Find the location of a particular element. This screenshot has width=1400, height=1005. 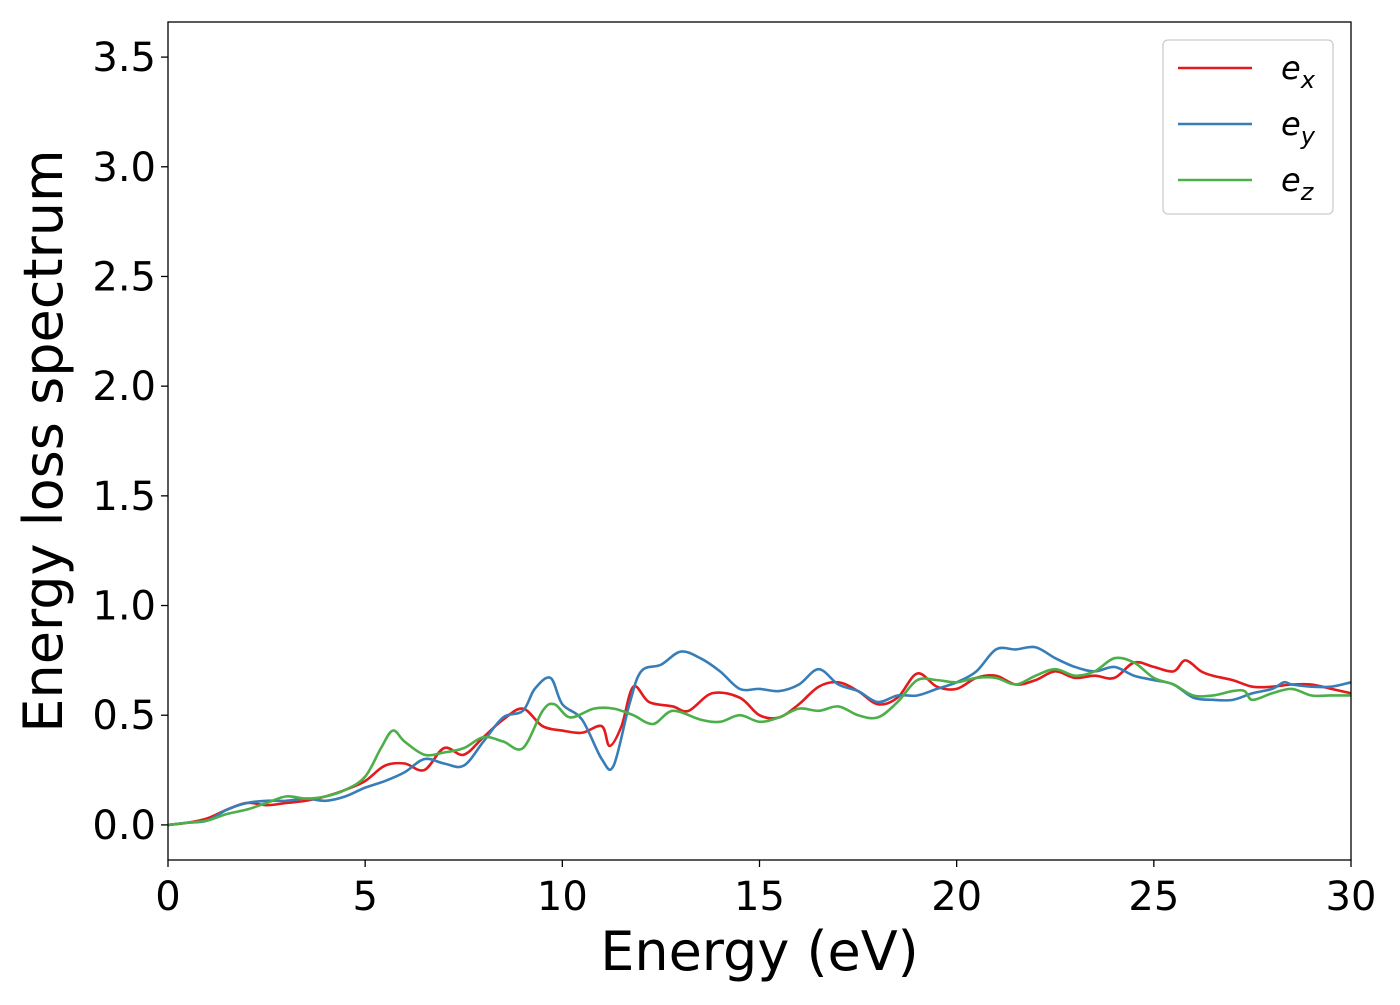

y-tick-label: 0.0 is located at coordinates (124, 826).